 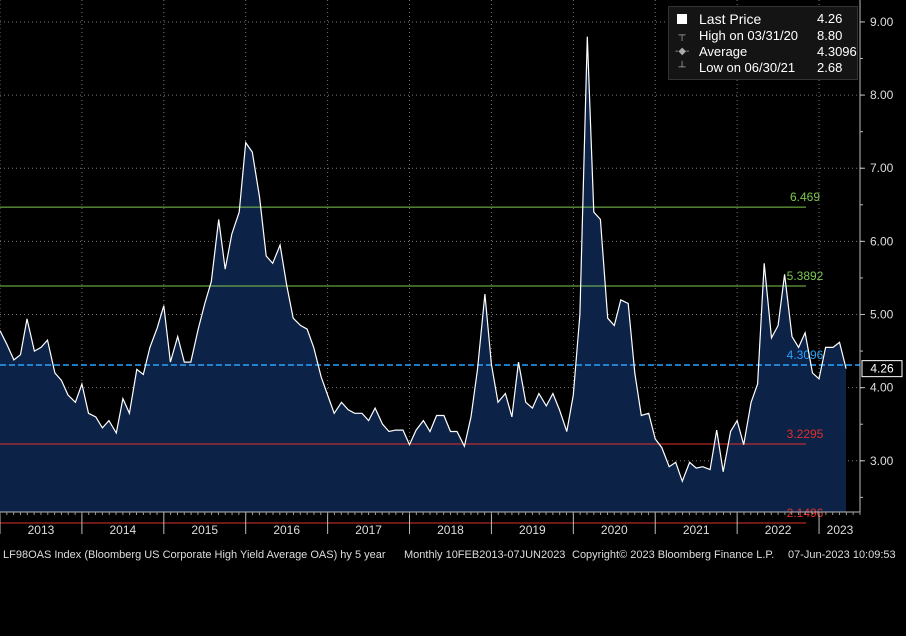 I want to click on x-tick-label: 2023, so click(x=840, y=530).